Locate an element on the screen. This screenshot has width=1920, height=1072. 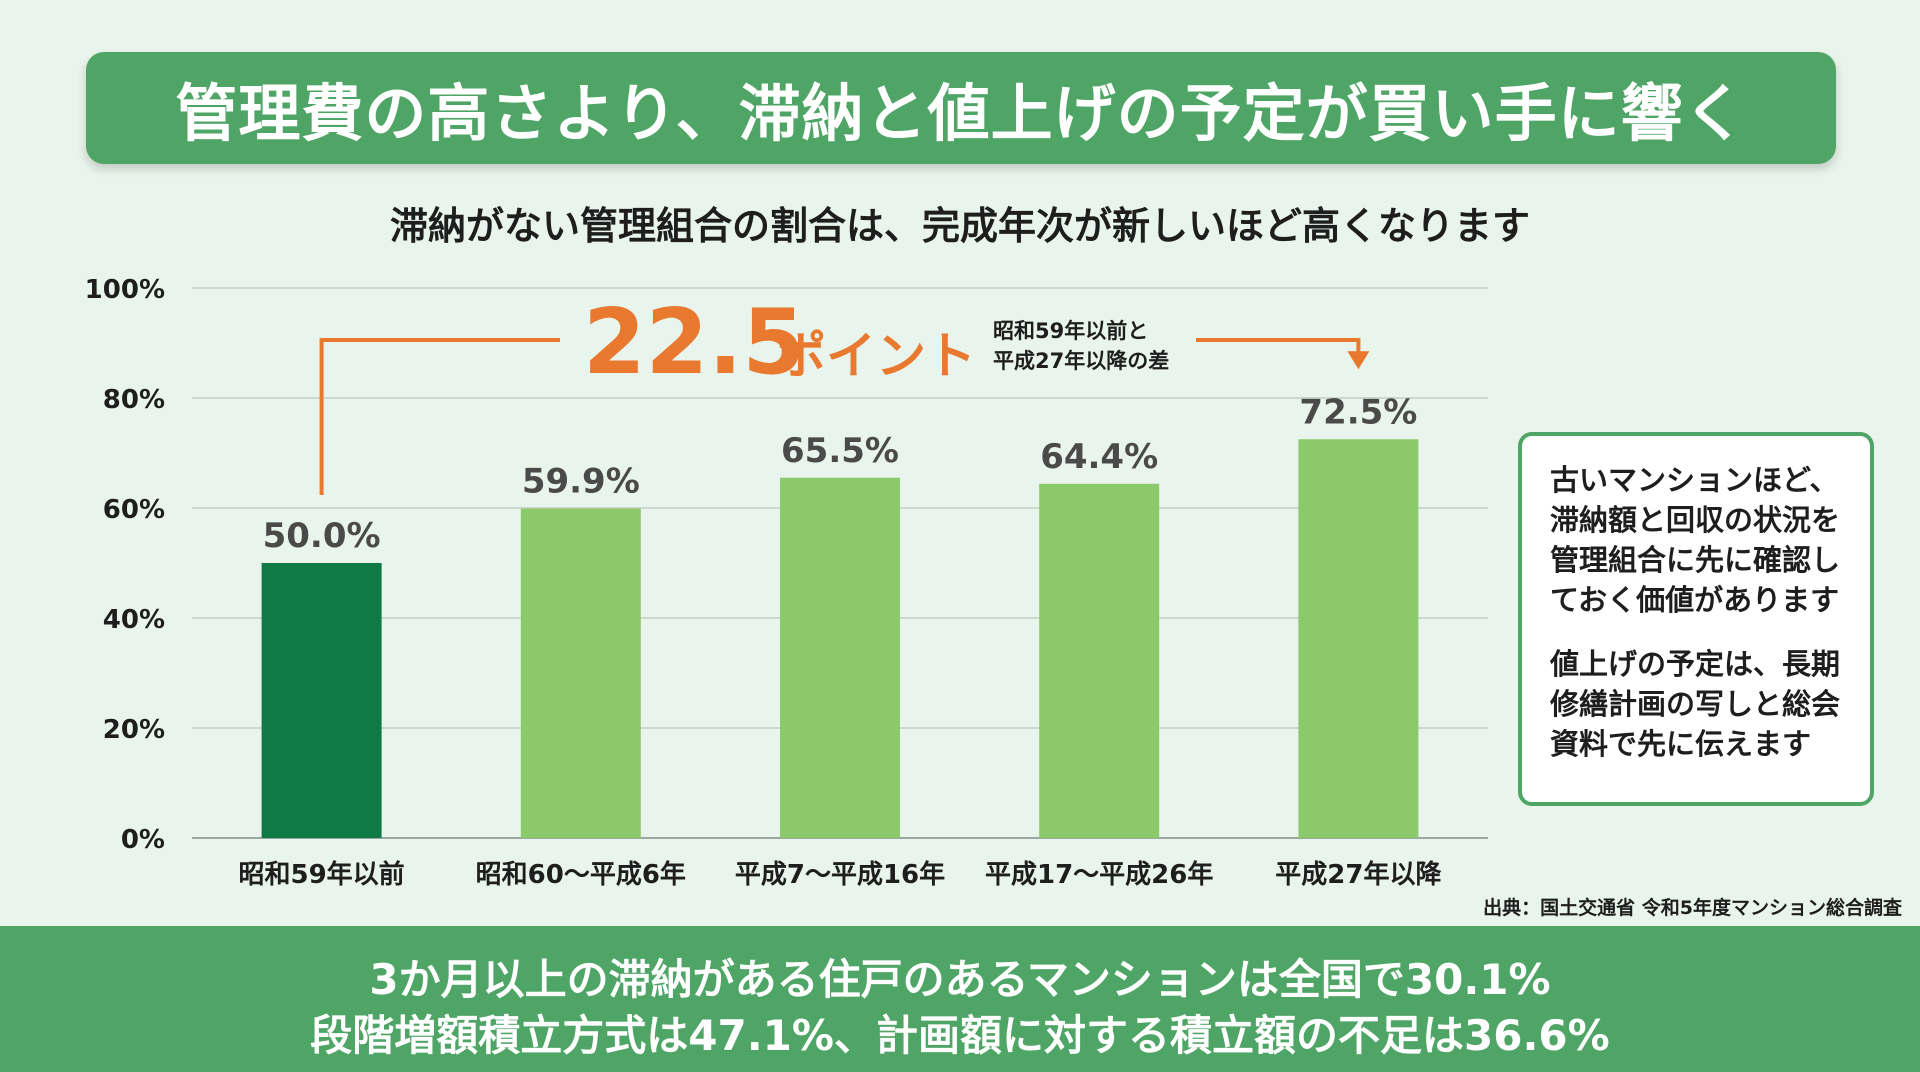
y-tick-label: 20% is located at coordinates (134, 730).